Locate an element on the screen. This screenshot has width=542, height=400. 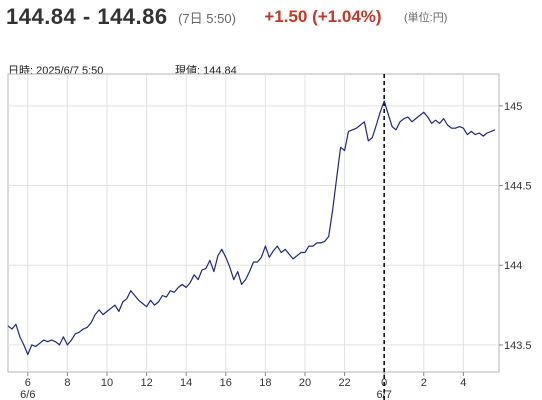
x-tick-label: 18 is located at coordinates (265, 383).